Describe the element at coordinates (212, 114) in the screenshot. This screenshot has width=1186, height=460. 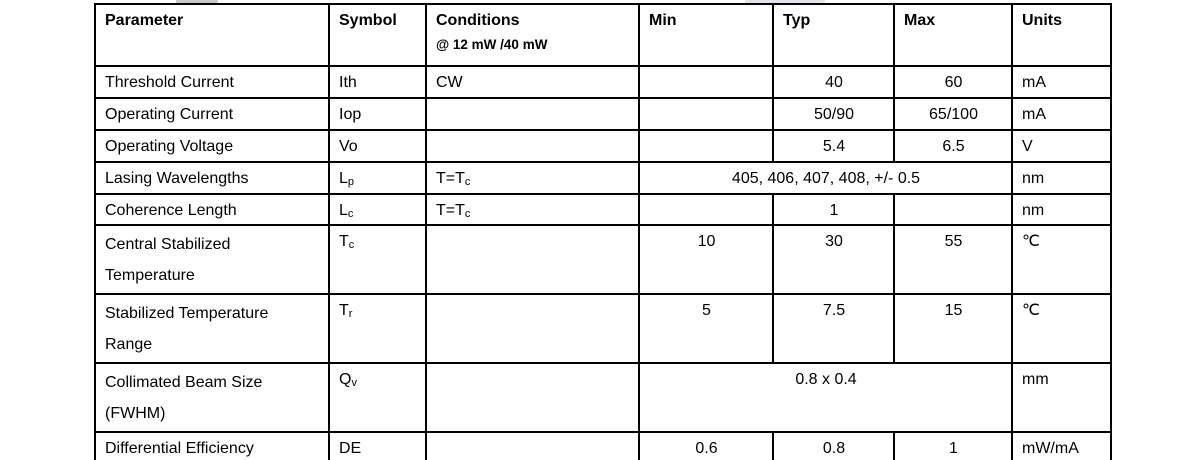
I see `cell-parameter: Operating Current` at that location.